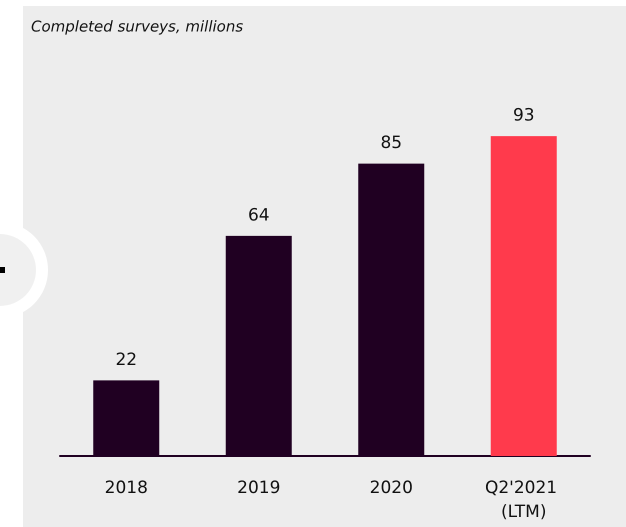  I want to click on bar, so click(523, 296).